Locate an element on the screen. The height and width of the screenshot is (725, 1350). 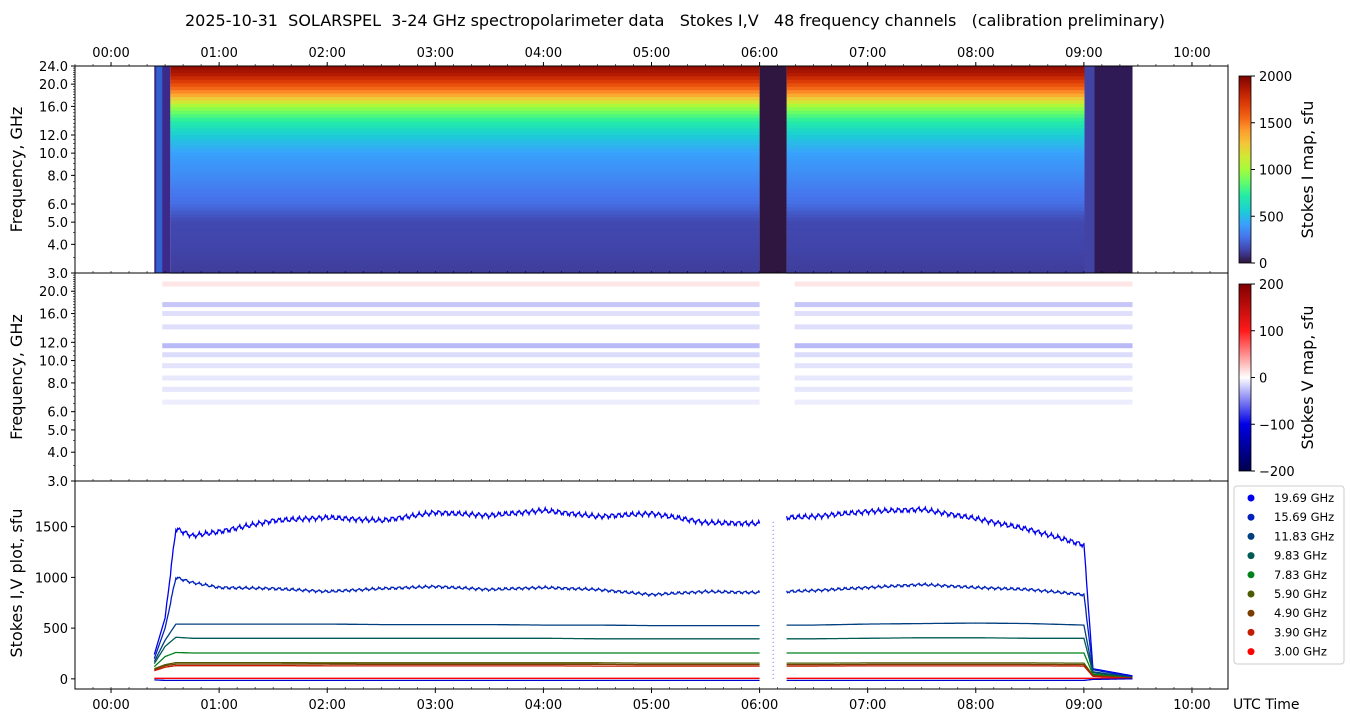
bottom-xtick-label: 03:00 is located at coordinates (435, 705).